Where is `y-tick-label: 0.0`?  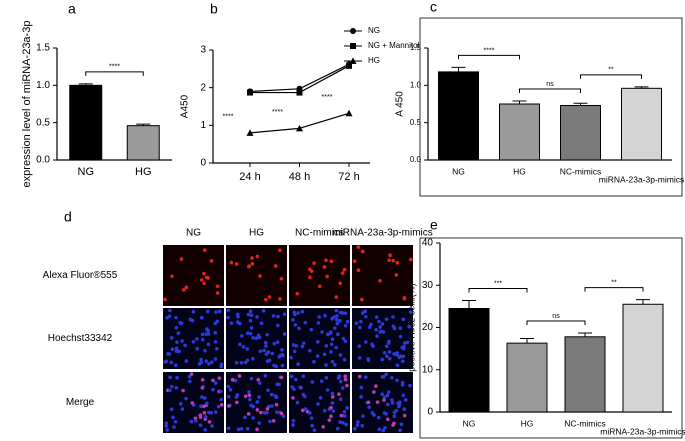
y-tick-label: 0.0 is located at coordinates (43, 160).